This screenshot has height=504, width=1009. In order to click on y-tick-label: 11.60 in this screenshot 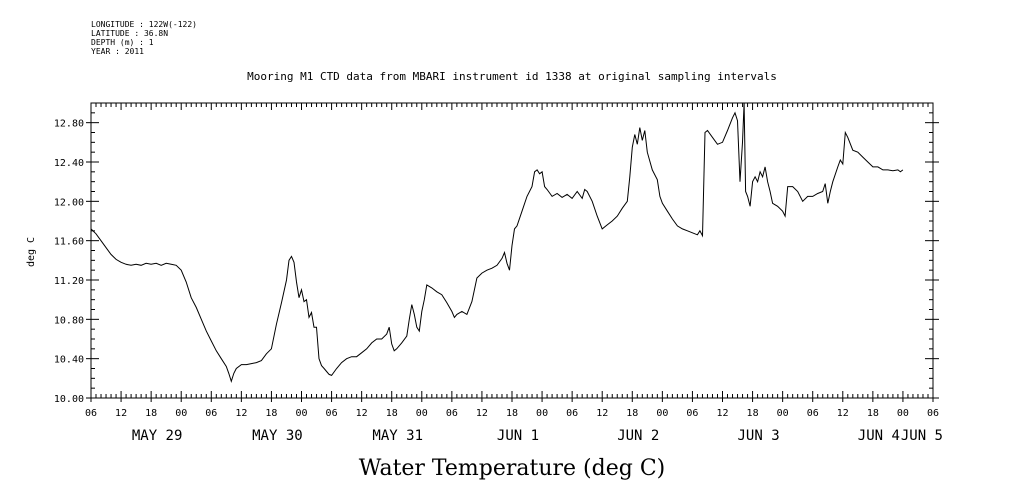, I will do `click(69, 242)`.